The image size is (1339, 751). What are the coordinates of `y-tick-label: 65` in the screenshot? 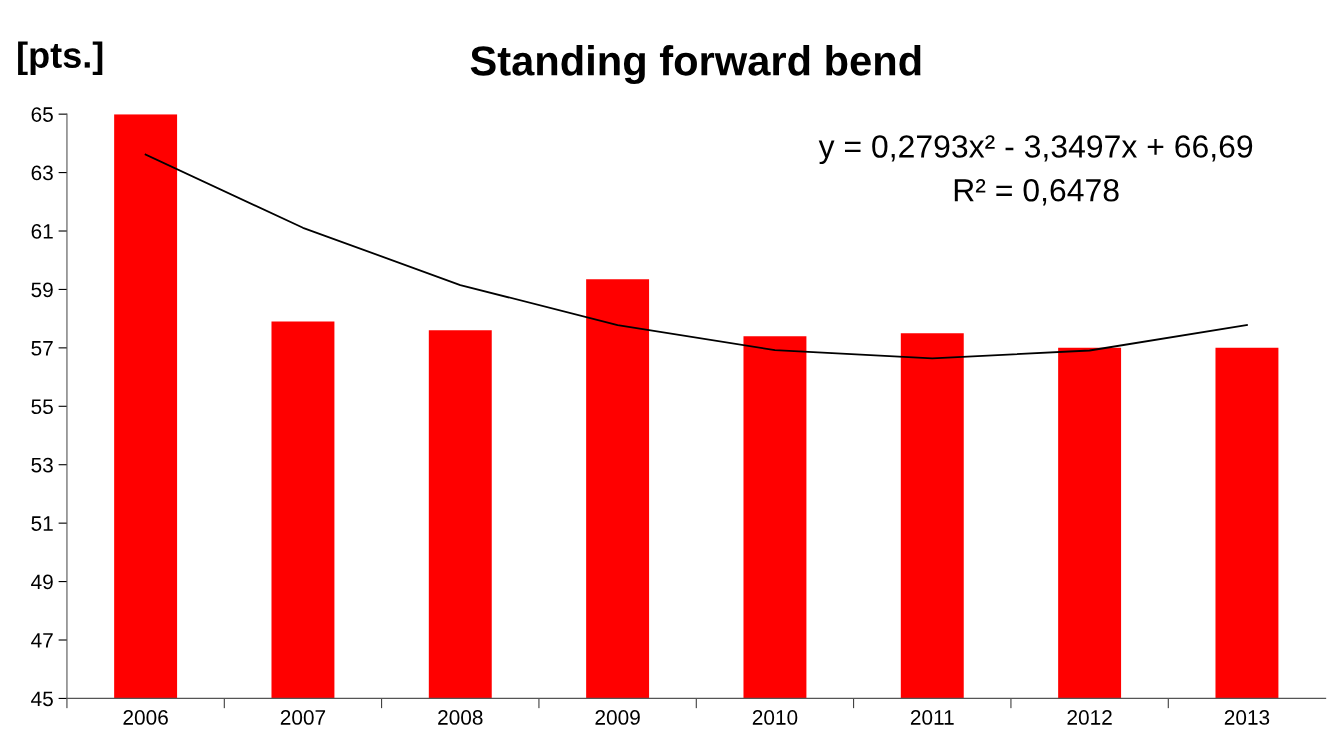 It's located at (42, 114).